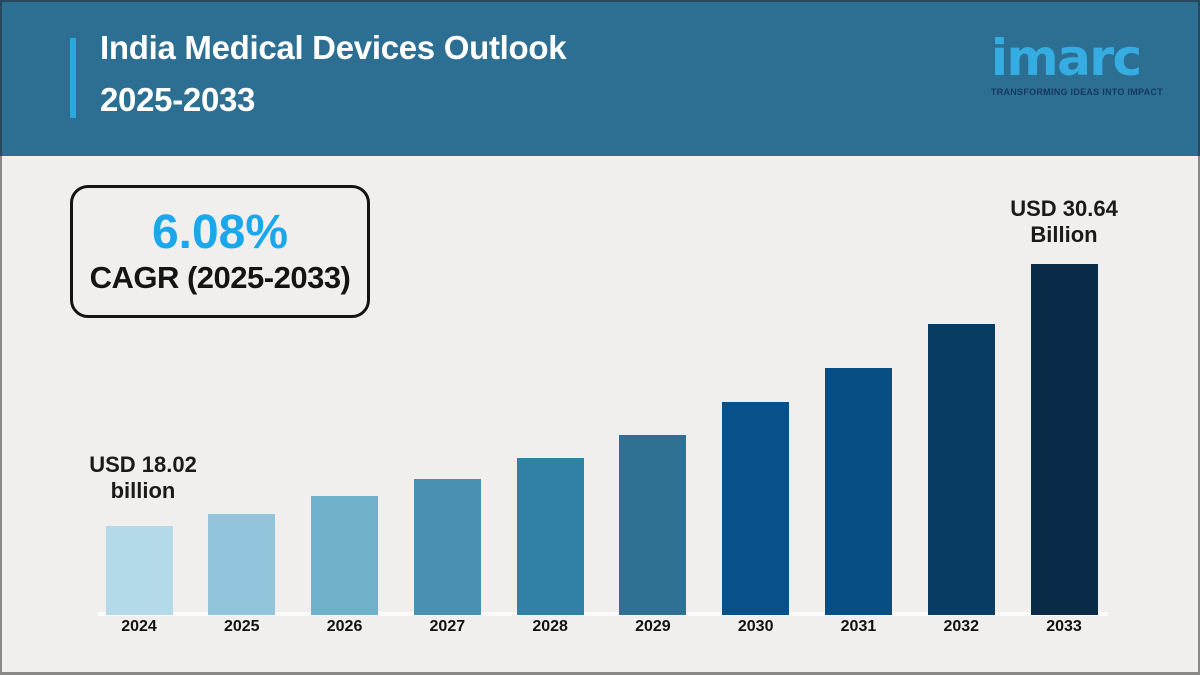  Describe the element at coordinates (858, 626) in the screenshot. I see `year-label-2031: 2031` at that location.